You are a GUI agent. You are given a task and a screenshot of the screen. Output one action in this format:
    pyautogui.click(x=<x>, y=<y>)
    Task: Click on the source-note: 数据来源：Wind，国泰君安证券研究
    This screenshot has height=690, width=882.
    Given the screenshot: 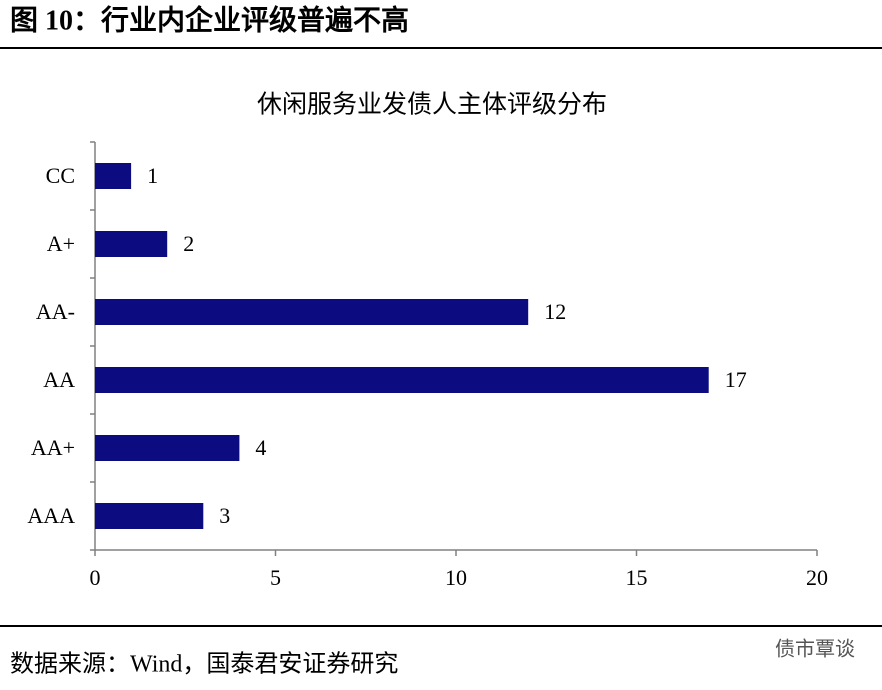 What is the action you would take?
    pyautogui.click(x=204, y=664)
    